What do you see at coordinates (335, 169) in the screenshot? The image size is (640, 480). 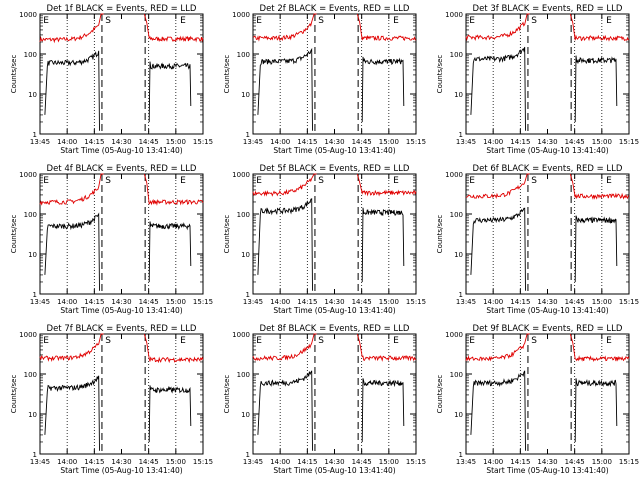 I see `plot-title: Det 5f BLACK = Events, RED = LLD` at bounding box center [335, 169].